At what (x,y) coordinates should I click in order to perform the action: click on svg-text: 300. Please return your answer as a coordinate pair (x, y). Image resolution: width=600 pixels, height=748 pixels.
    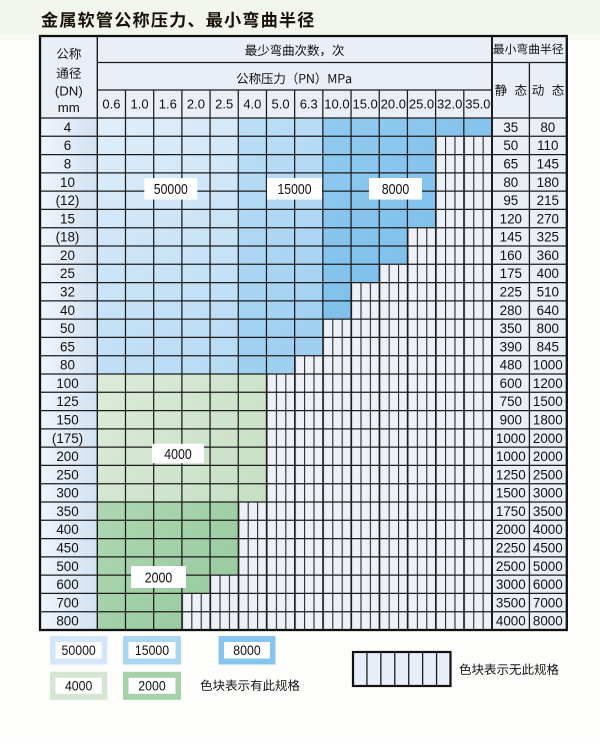
    Looking at the image, I should click on (67, 493).